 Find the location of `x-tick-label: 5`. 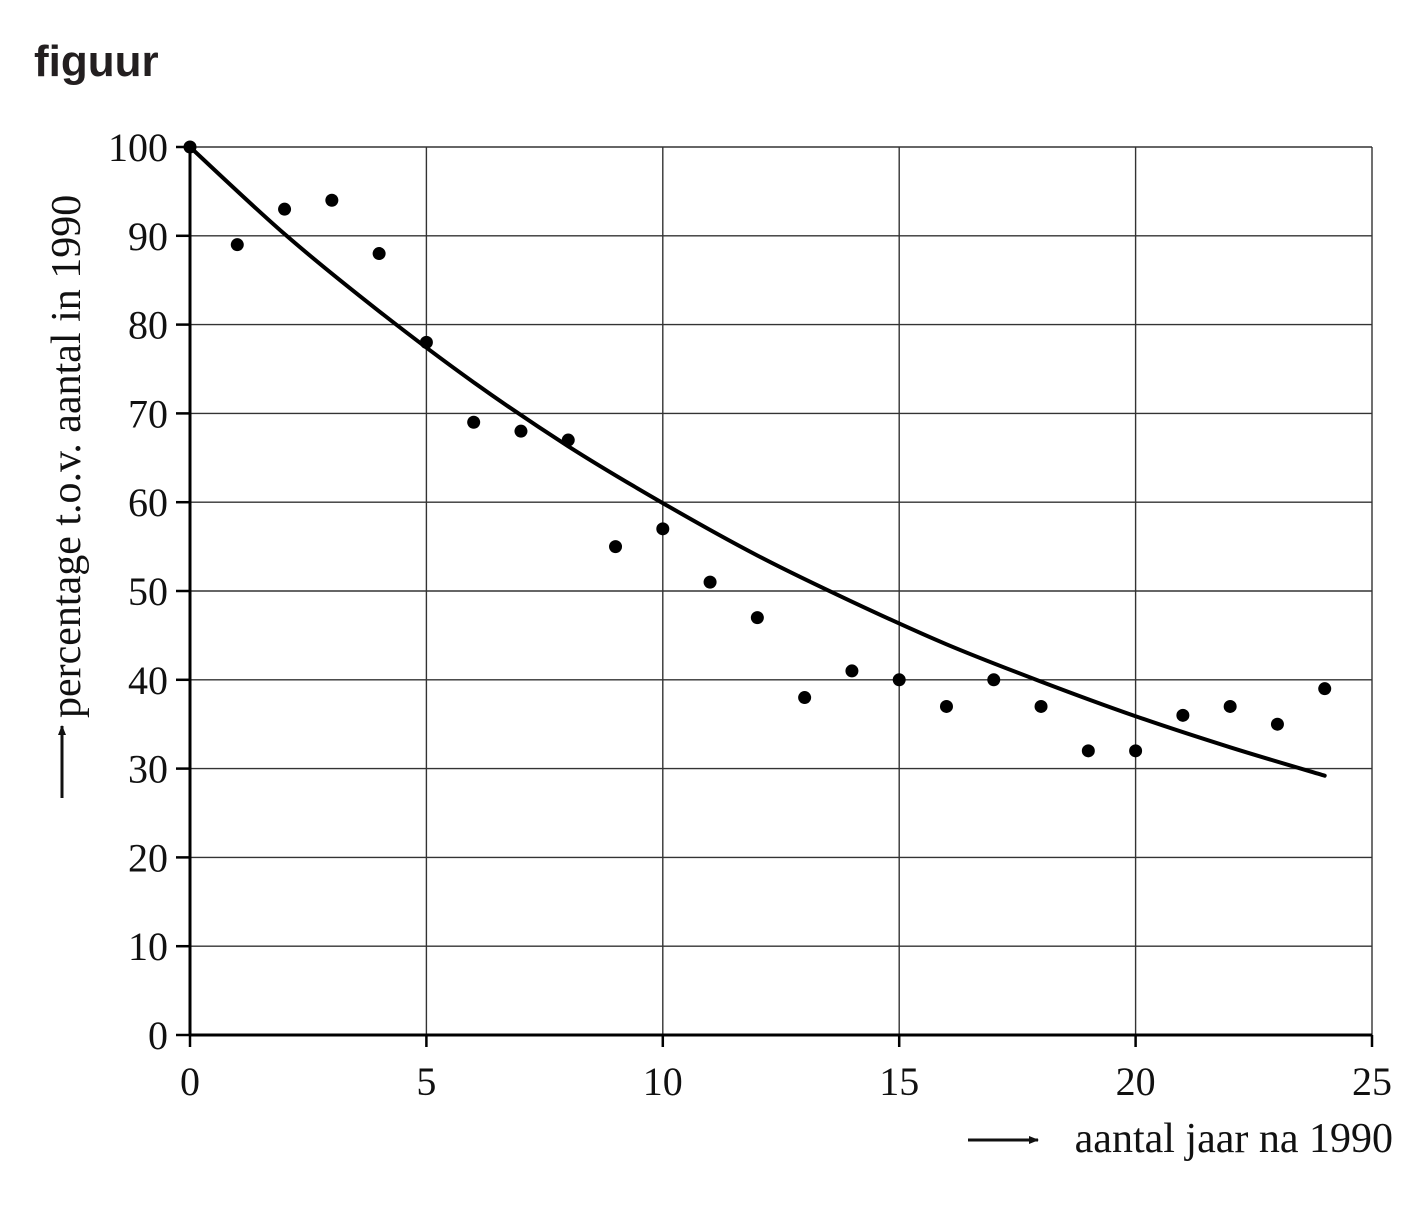

x-tick-label: 5 is located at coordinates (426, 1081).